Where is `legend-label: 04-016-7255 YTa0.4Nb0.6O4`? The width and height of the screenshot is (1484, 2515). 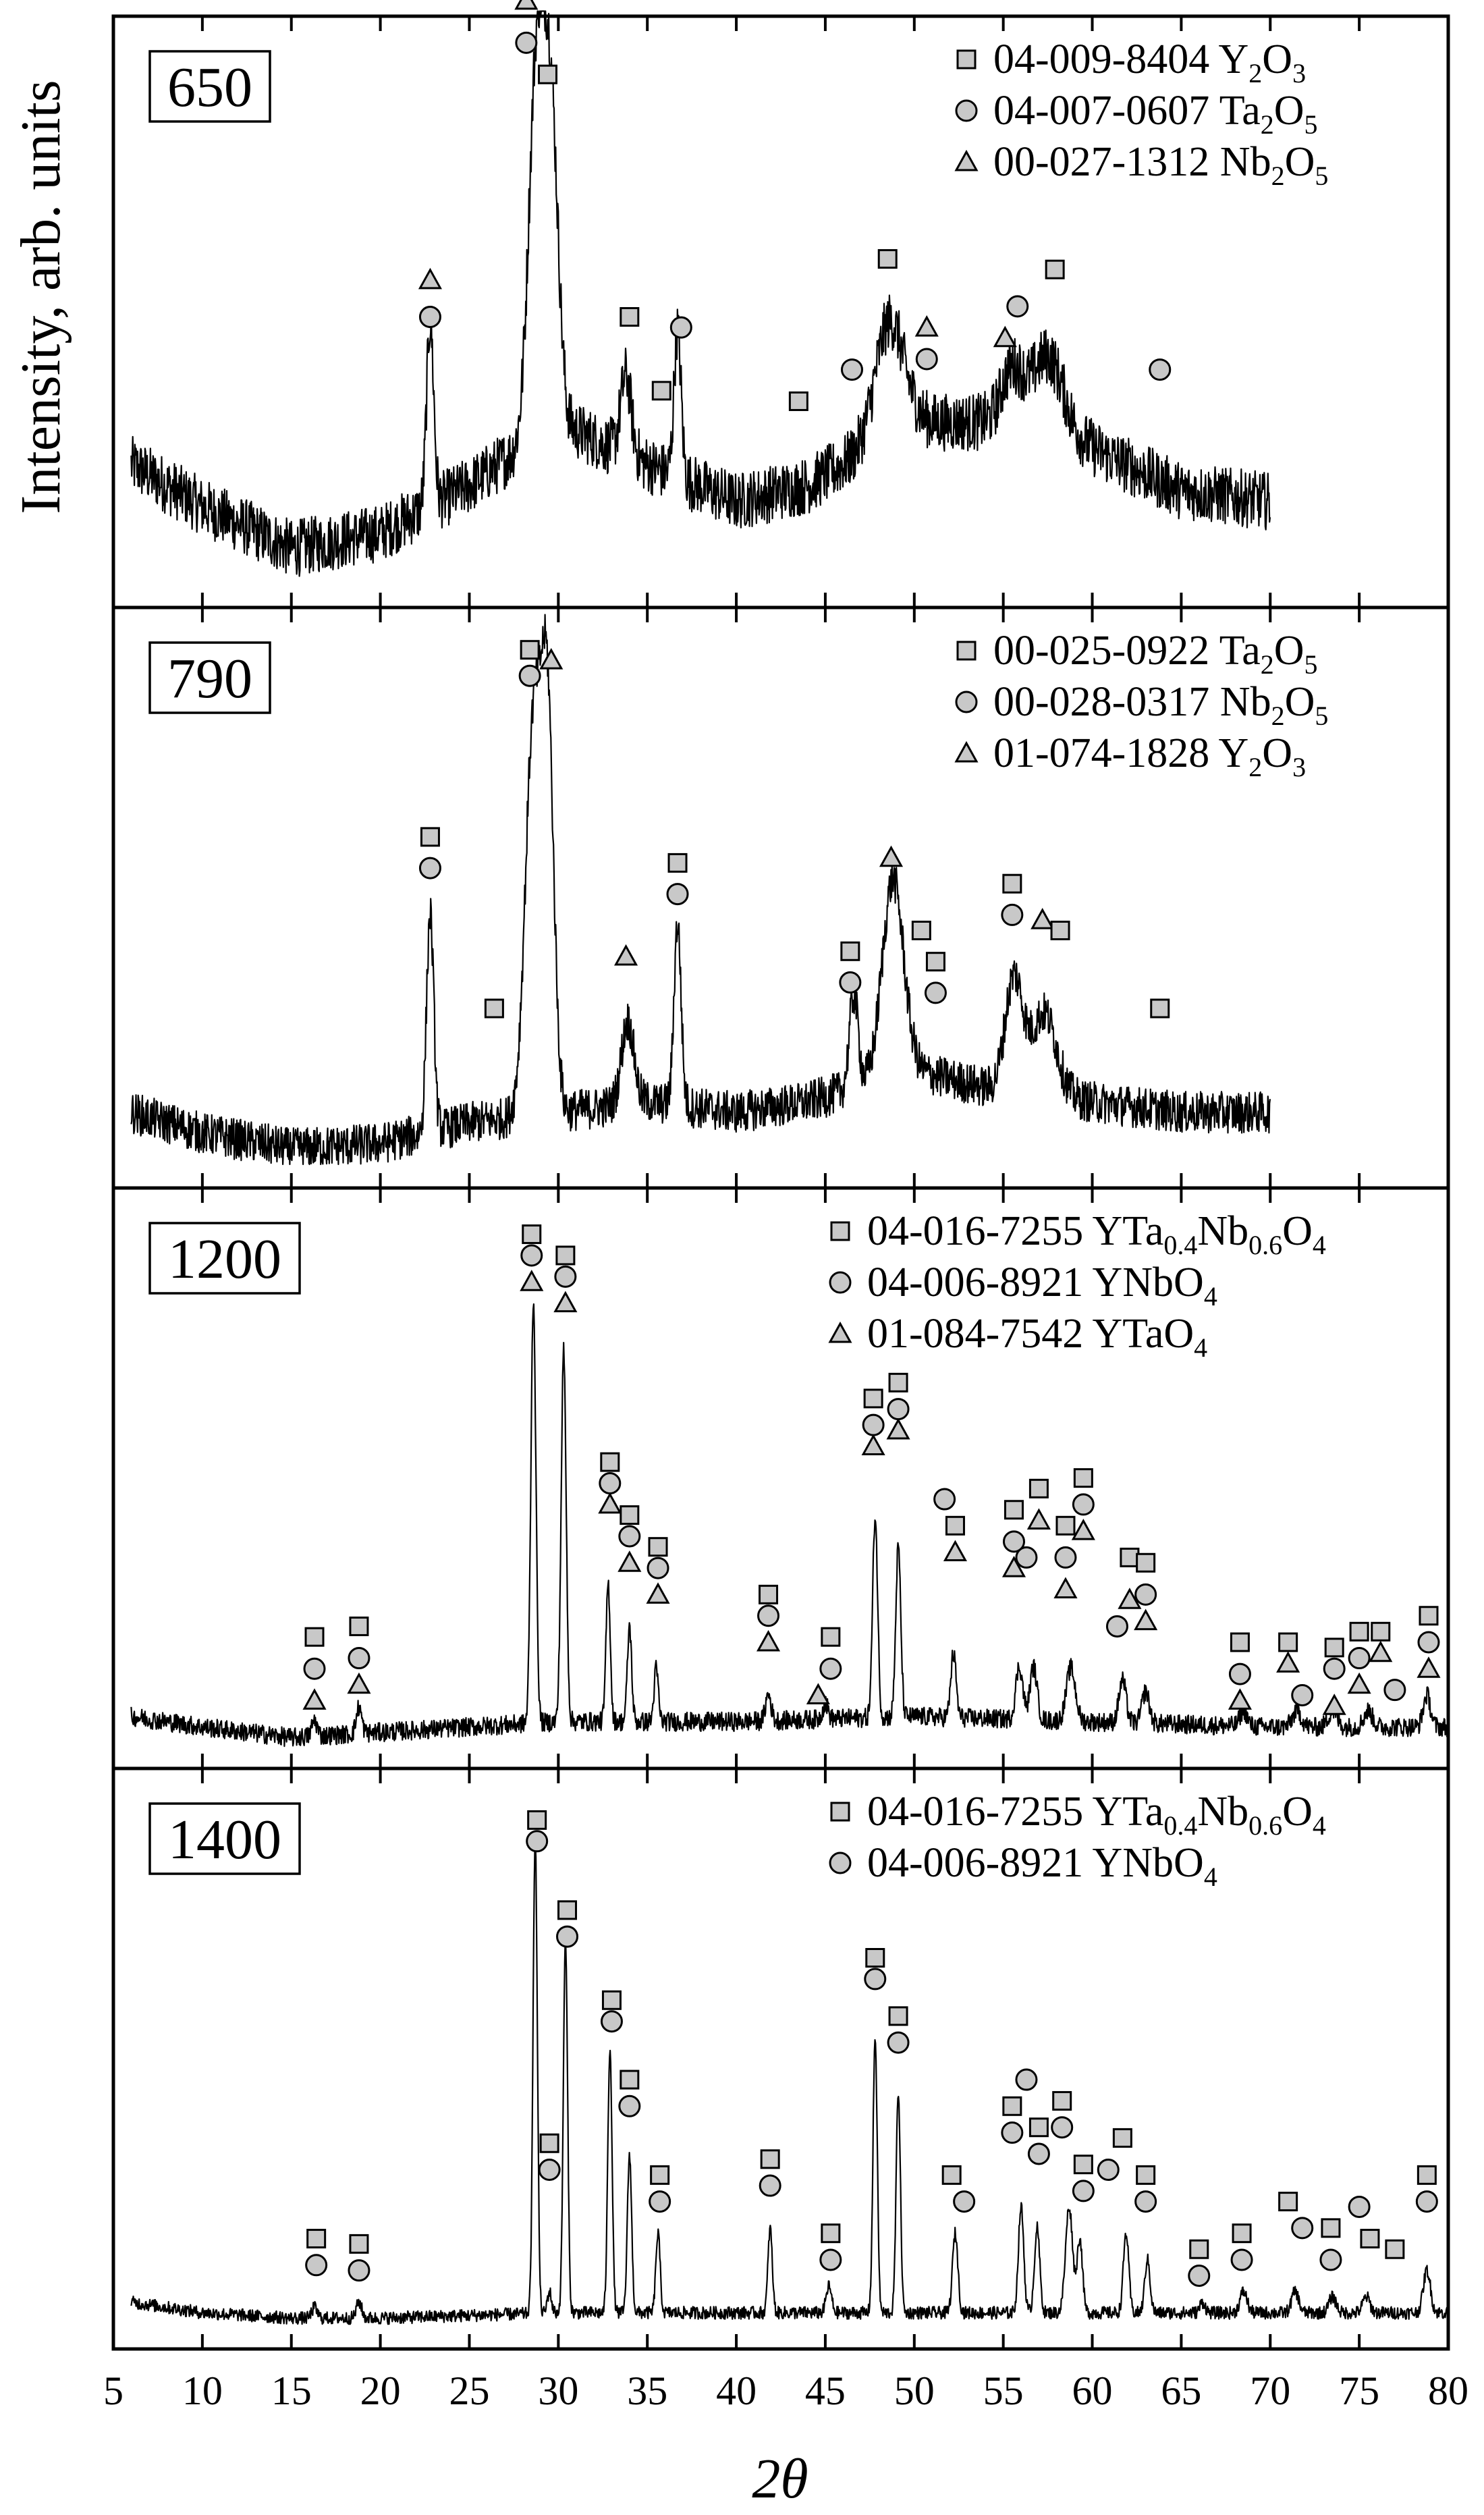
legend-label: 04-016-7255 YTa0.4Nb0.6O4 is located at coordinates (1096, 1234).